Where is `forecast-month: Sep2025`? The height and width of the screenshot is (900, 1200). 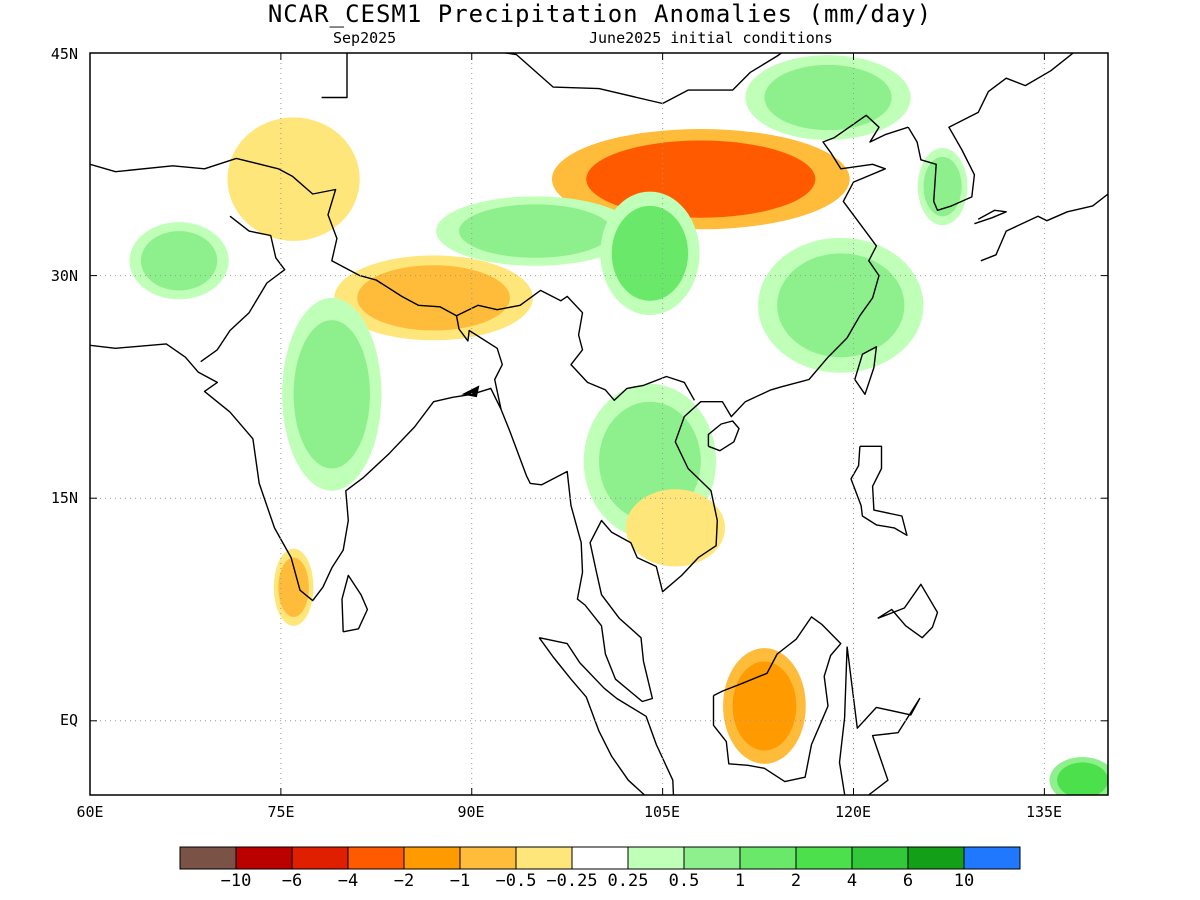 forecast-month: Sep2025 is located at coordinates (365, 38).